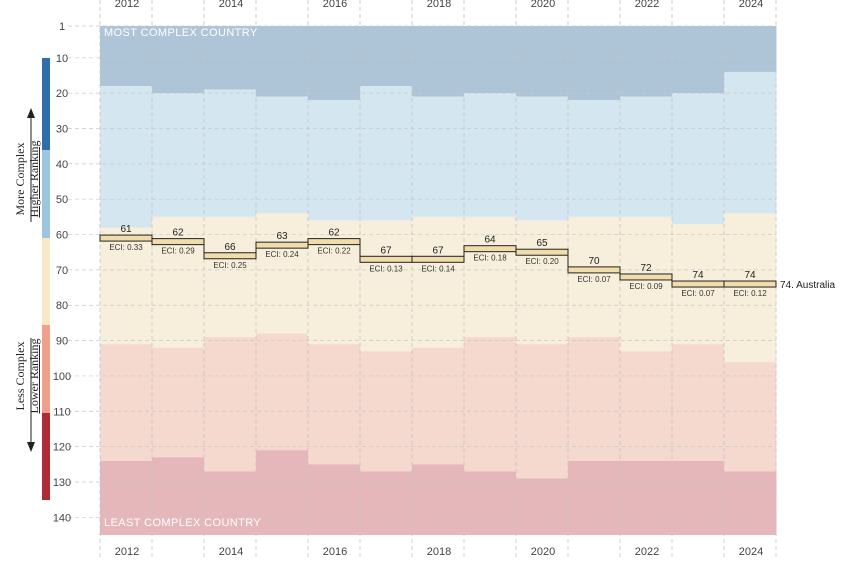 This screenshot has height=565, width=853. What do you see at coordinates (62, 200) in the screenshot?
I see `y-tick-label: 50` at bounding box center [62, 200].